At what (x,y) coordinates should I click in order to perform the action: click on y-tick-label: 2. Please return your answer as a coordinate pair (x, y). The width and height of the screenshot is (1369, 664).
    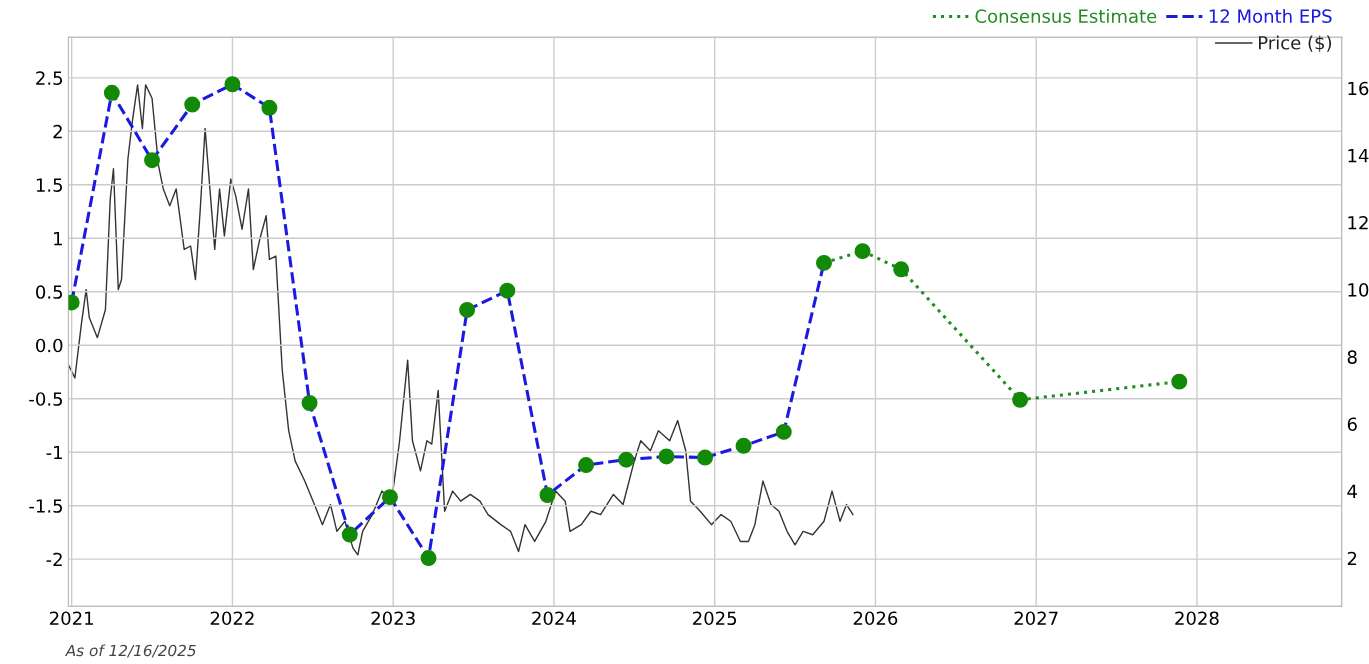
    Looking at the image, I should click on (57, 131).